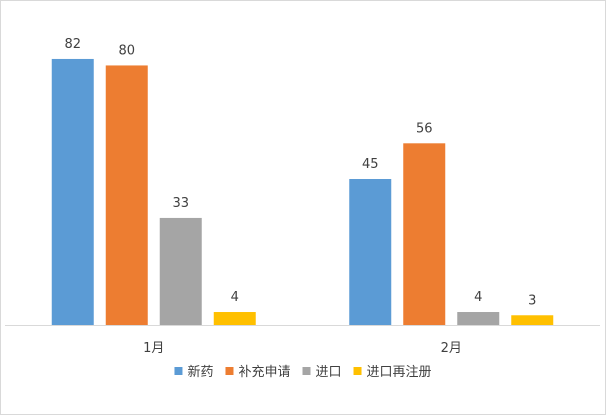 This screenshot has width=606, height=415. Describe the element at coordinates (153, 348) in the screenshot. I see `x-tick-label: 1月` at that location.